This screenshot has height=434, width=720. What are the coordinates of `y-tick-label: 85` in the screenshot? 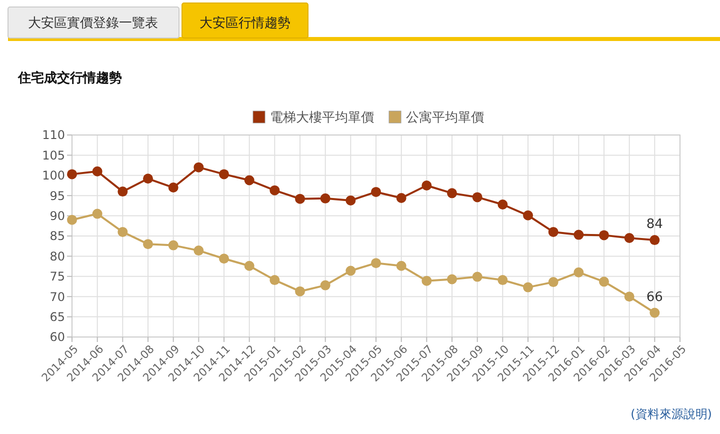 It's located at (57, 236).